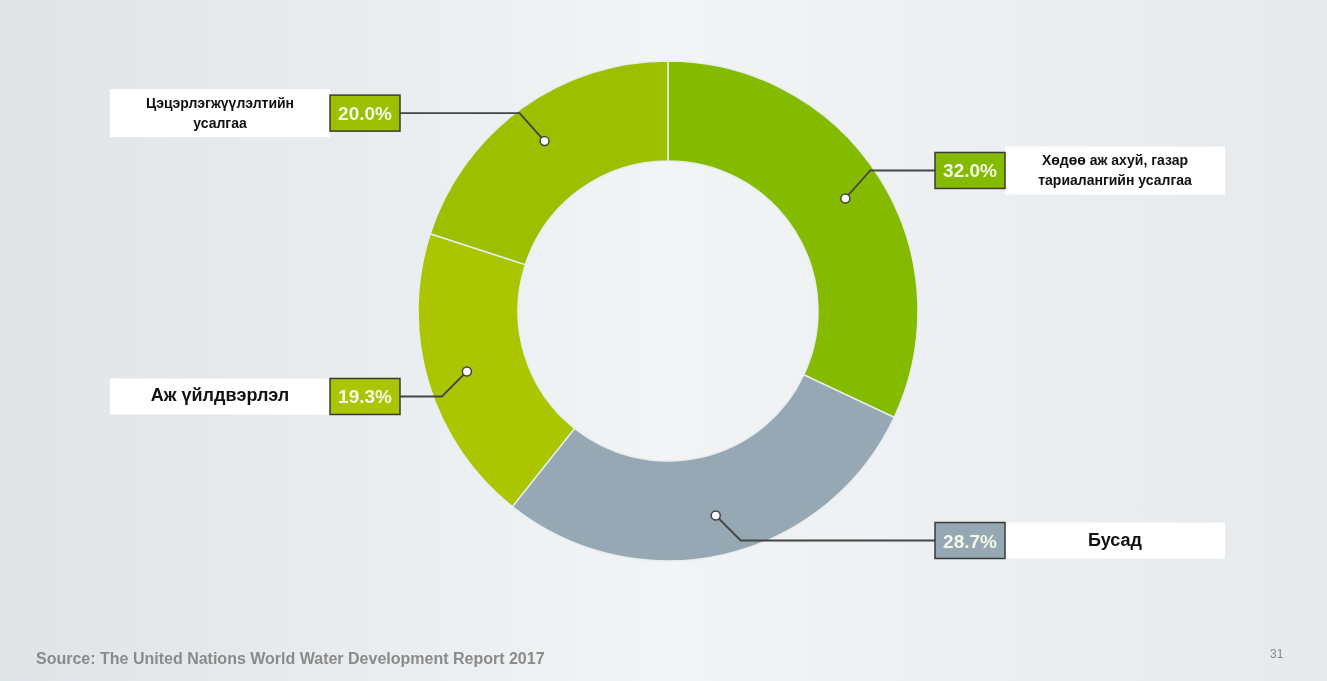 The height and width of the screenshot is (681, 1327). I want to click on slice-label: Хөдөө аж ахуй, газар тариалангийн усалгаа, so click(1115, 170).